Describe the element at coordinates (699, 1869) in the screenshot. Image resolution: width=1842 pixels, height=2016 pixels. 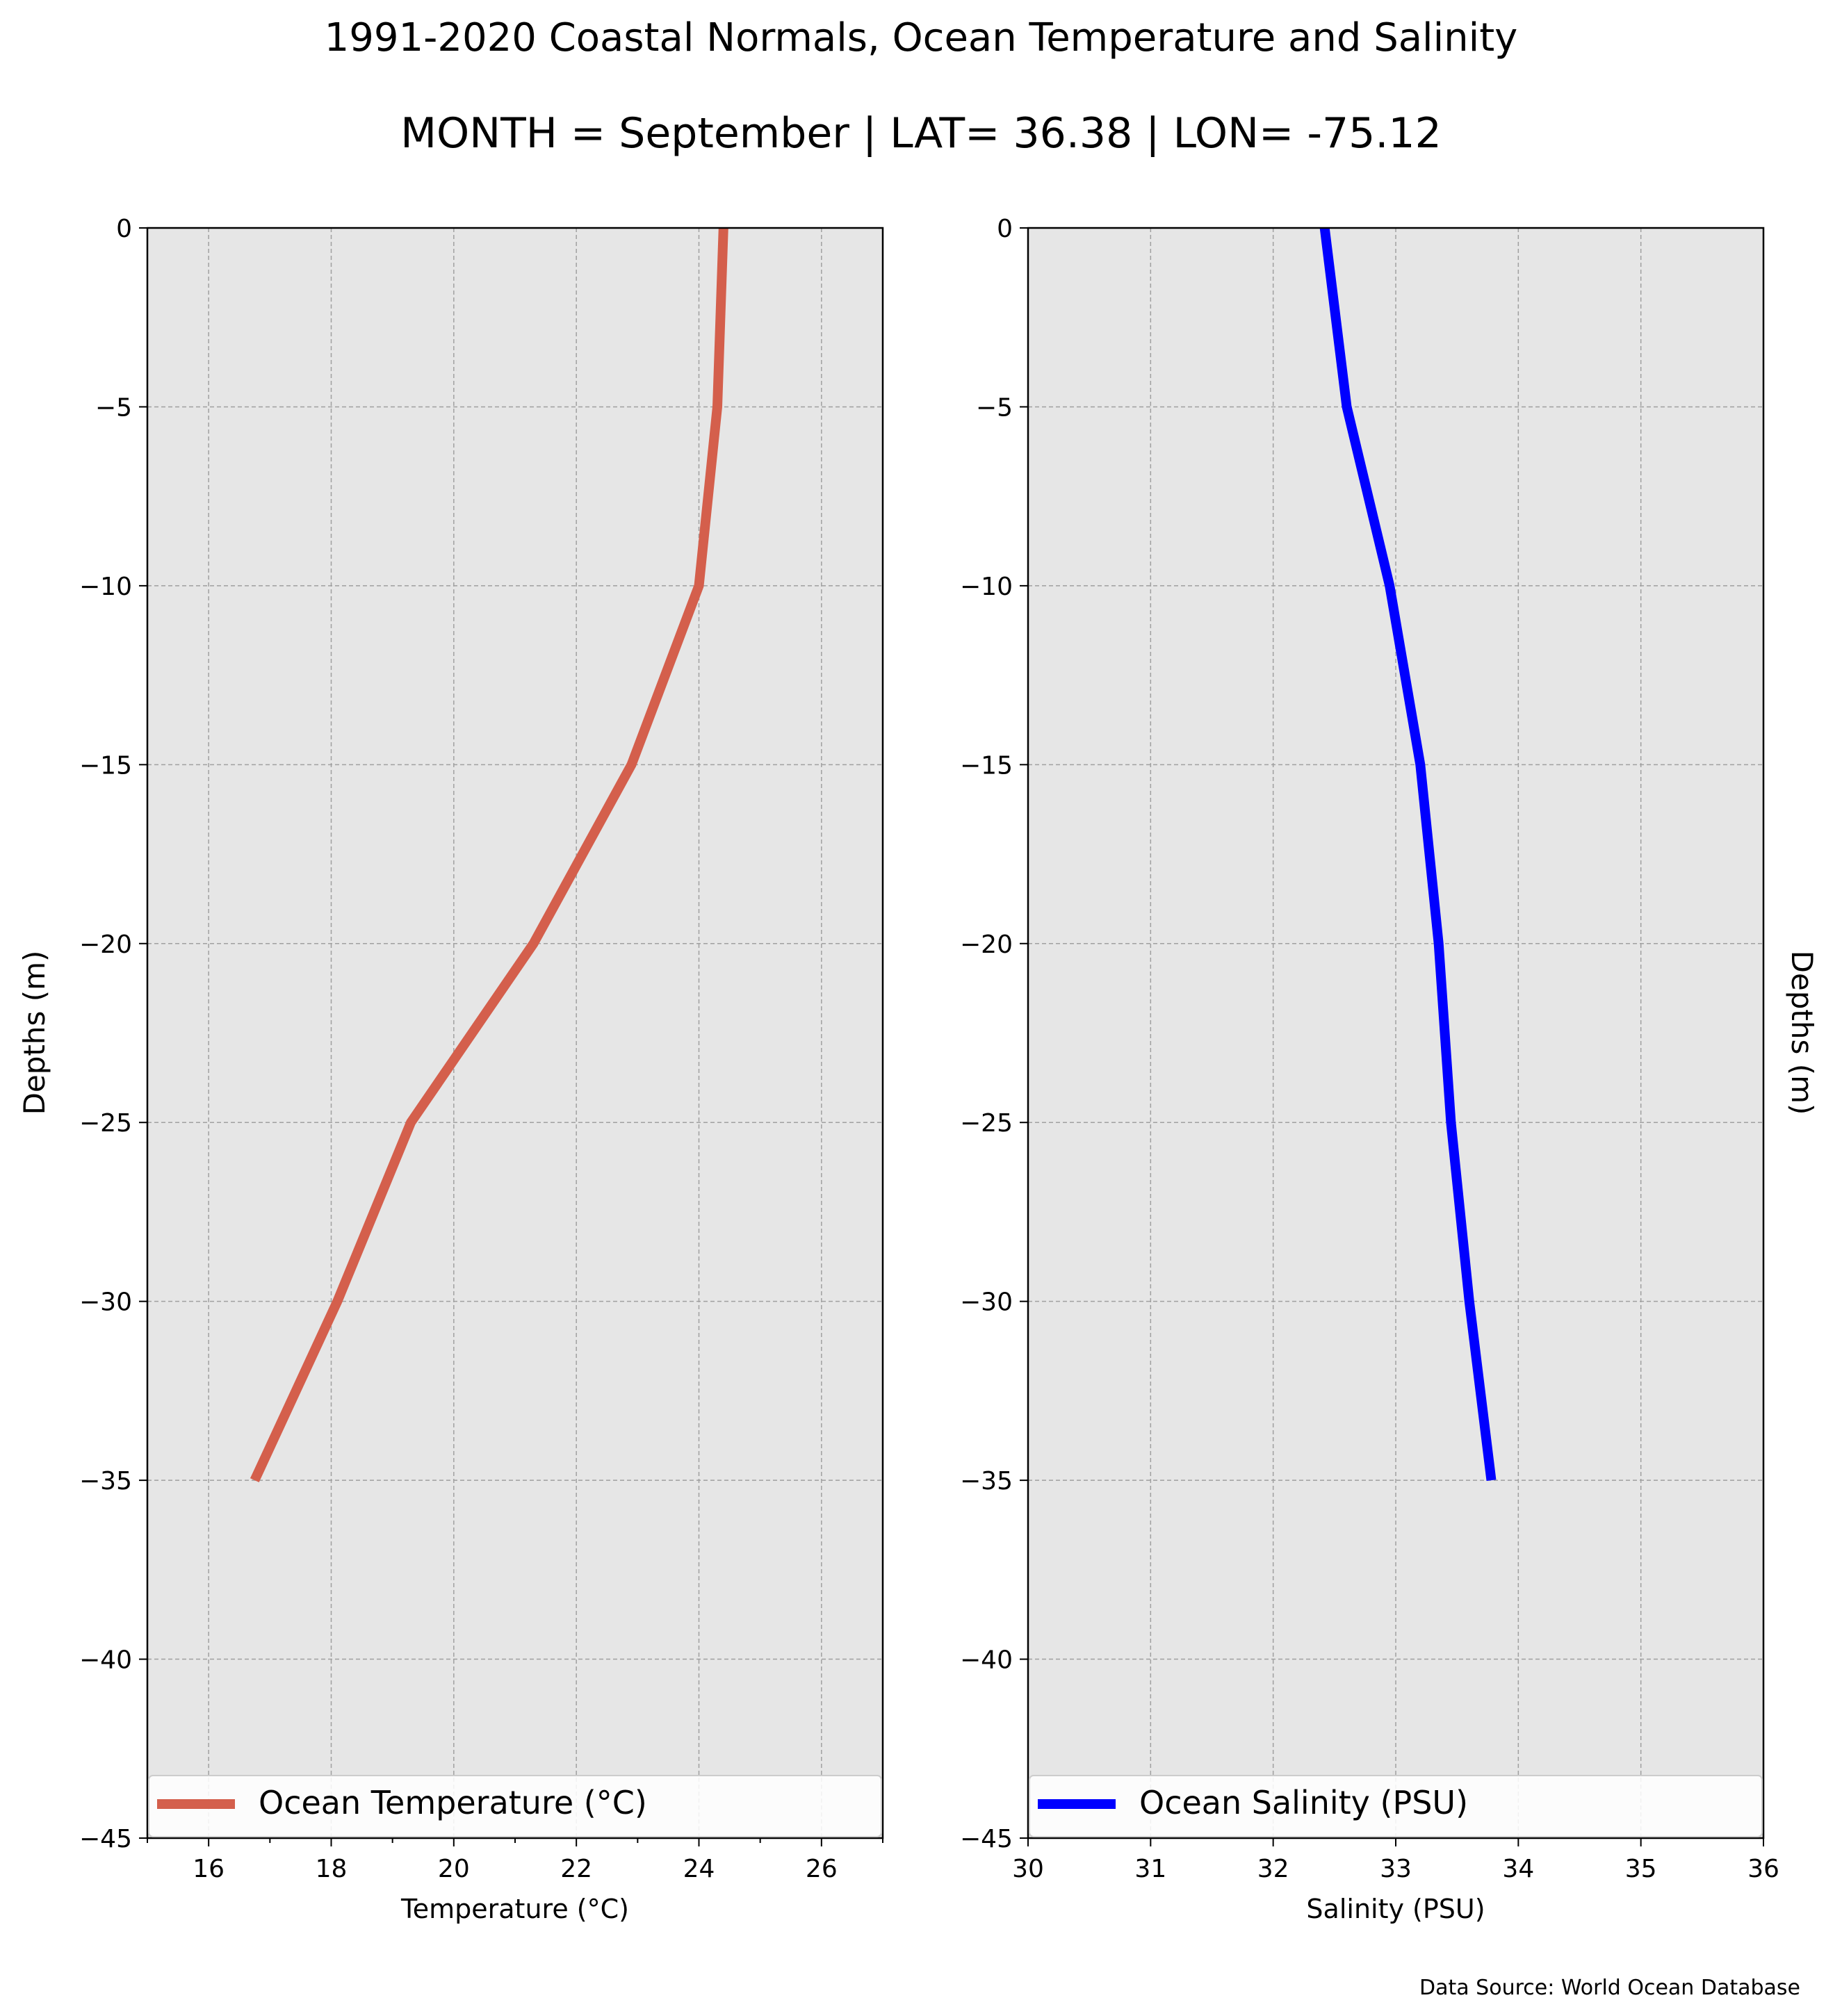
I see `temperature-x-tick-label: 24` at that location.